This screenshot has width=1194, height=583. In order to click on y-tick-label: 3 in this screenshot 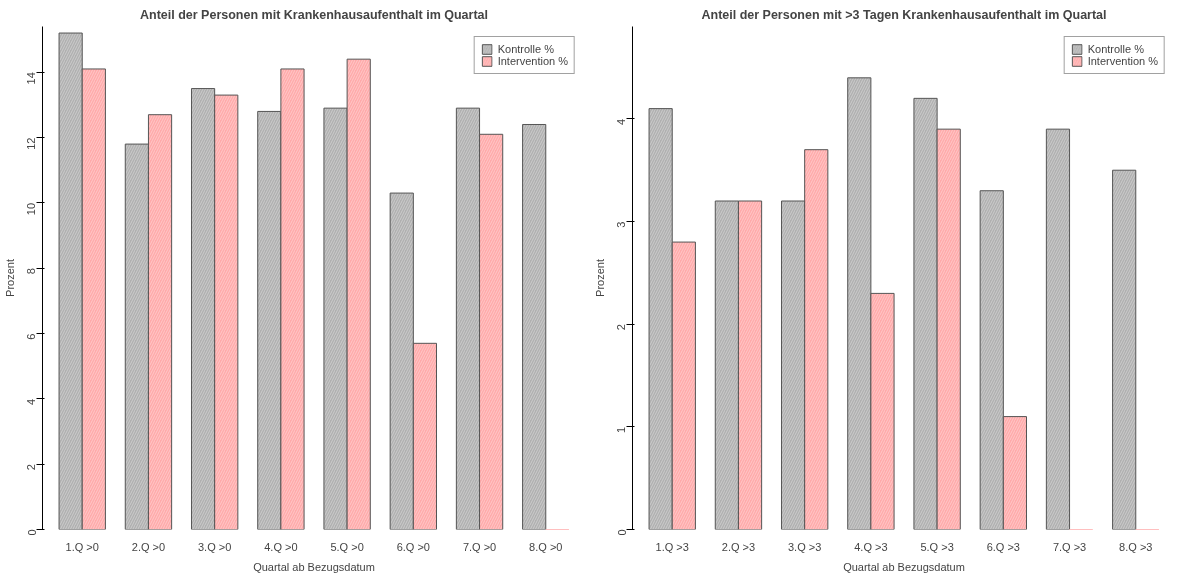, I will do `click(621, 224)`.